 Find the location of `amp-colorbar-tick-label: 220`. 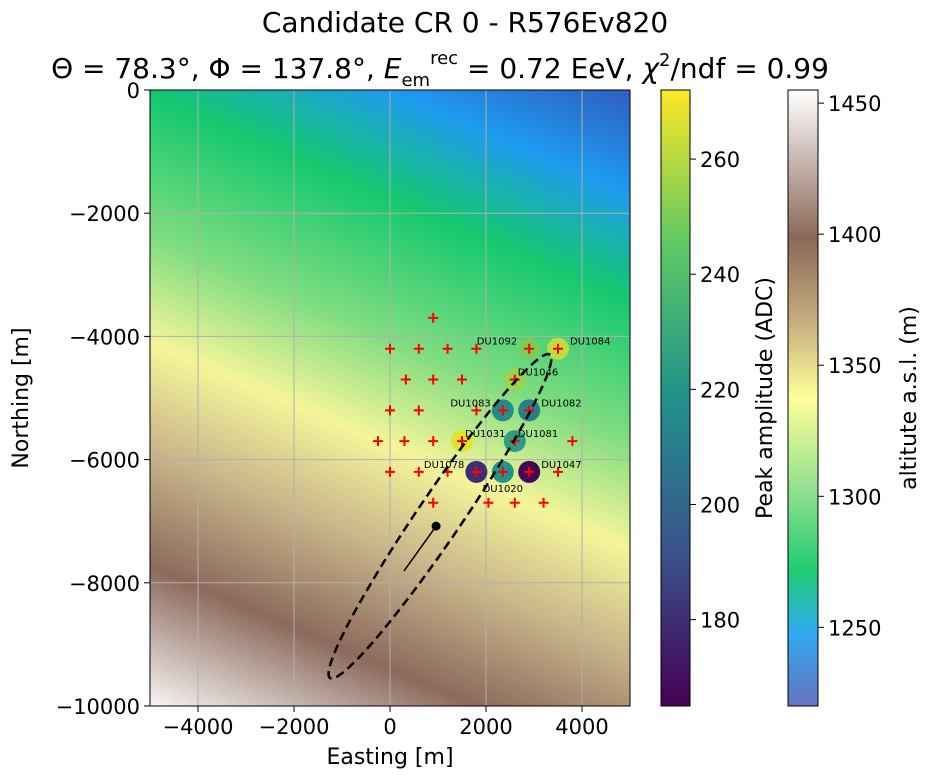

amp-colorbar-tick-label: 220 is located at coordinates (720, 390).